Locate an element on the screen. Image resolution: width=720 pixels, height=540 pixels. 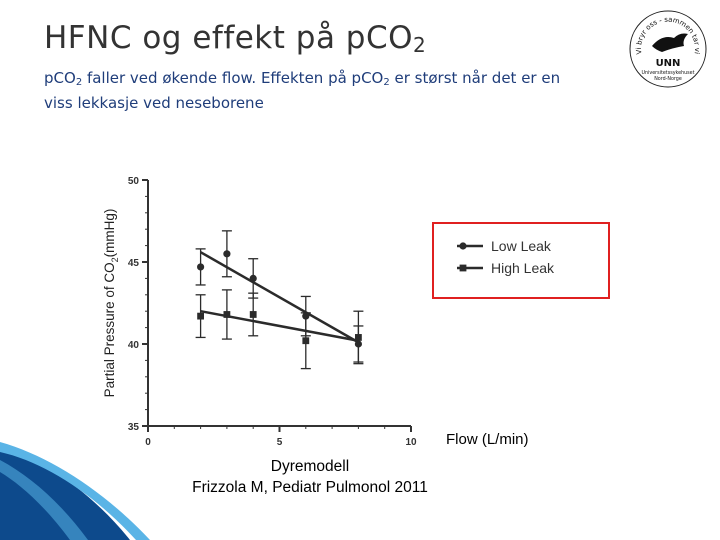
subtitle-subscript-2: 2 is located at coordinates (386, 82).